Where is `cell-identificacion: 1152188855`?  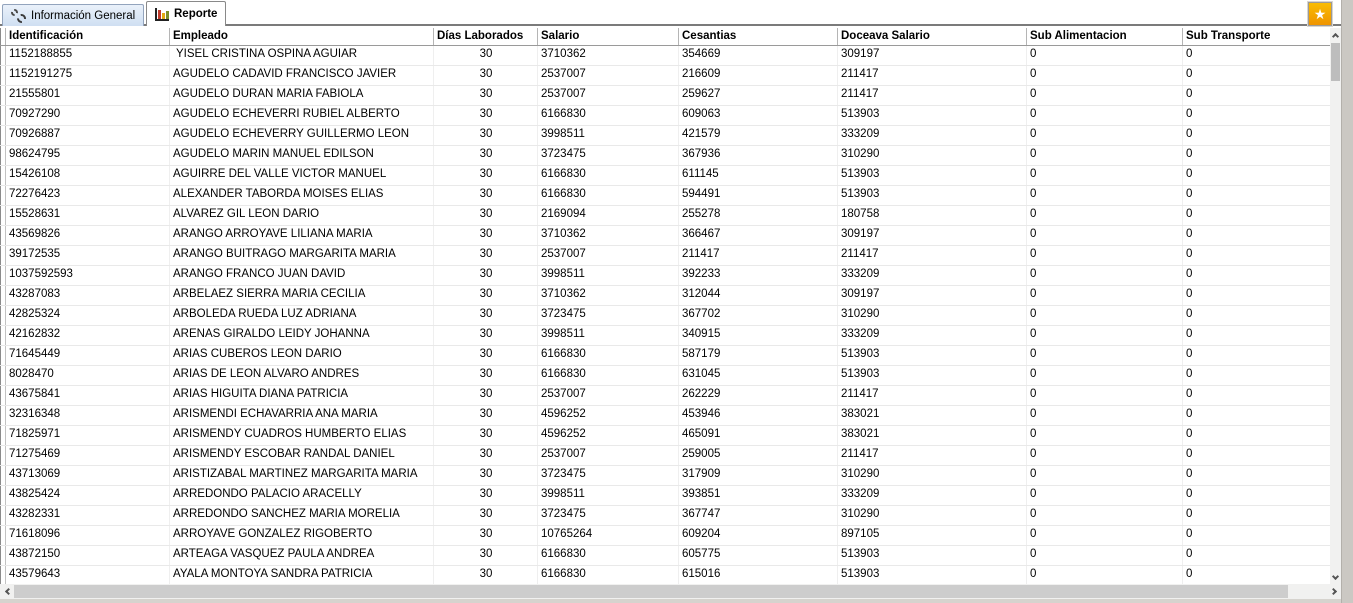
cell-identificacion: 1152188855 is located at coordinates (88, 55).